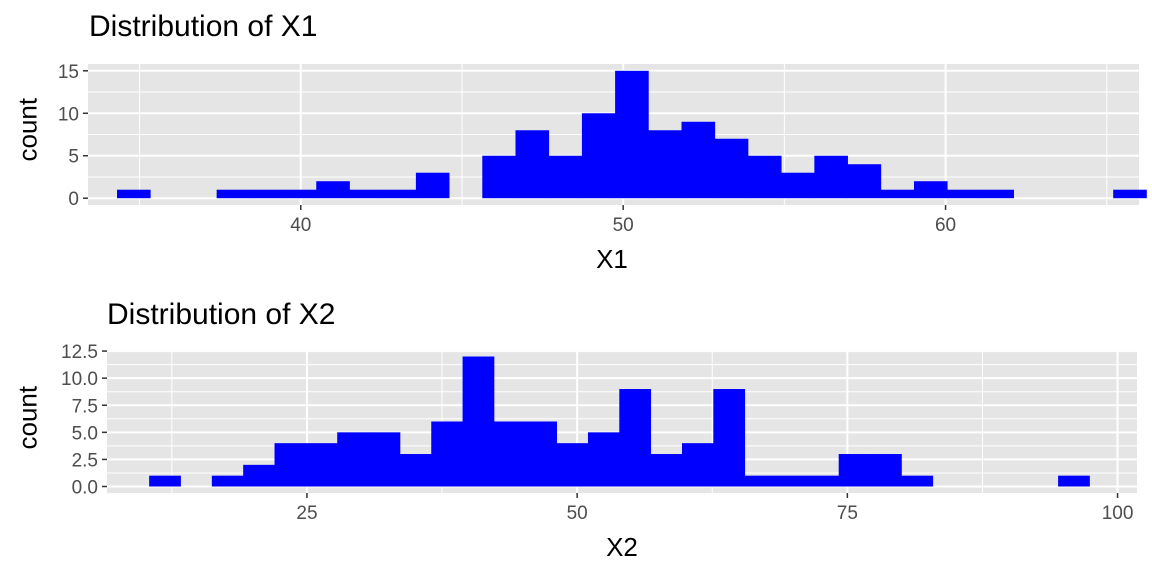  I want to click on x-tick-label: 100, so click(1118, 513).